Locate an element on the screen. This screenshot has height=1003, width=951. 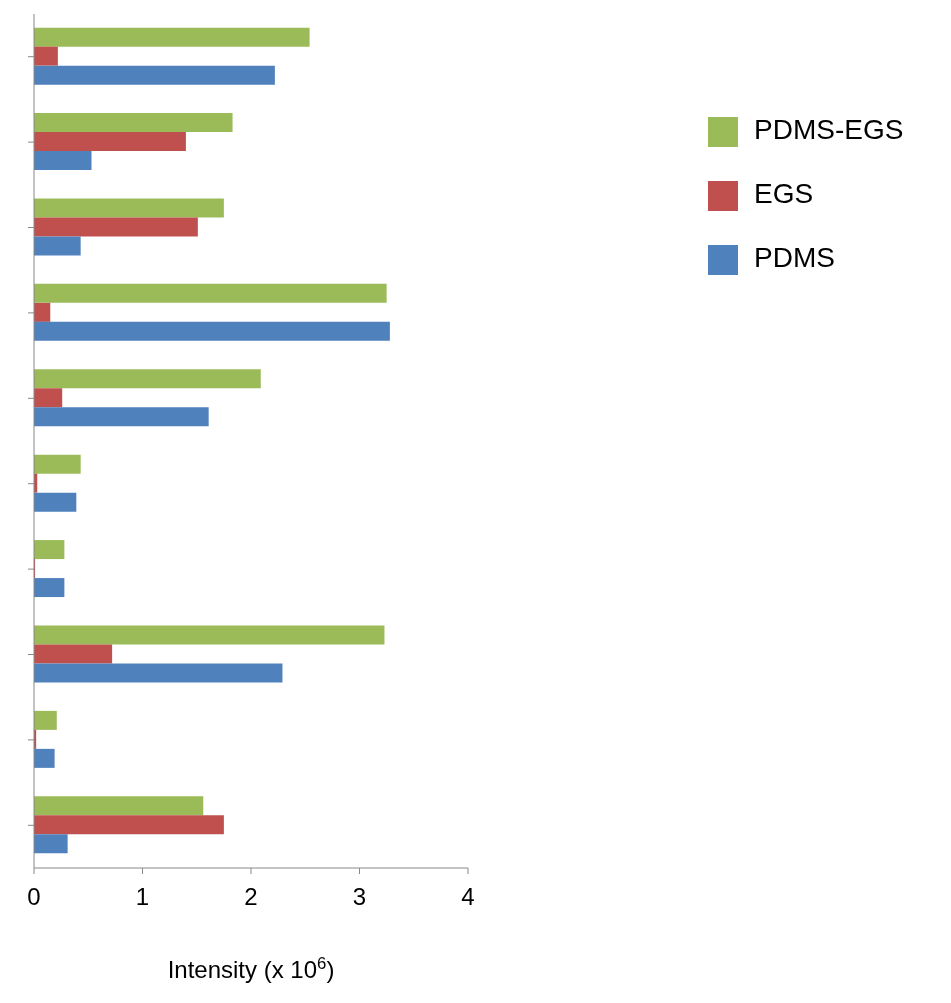
x-tick-label: 3 is located at coordinates (359, 897).